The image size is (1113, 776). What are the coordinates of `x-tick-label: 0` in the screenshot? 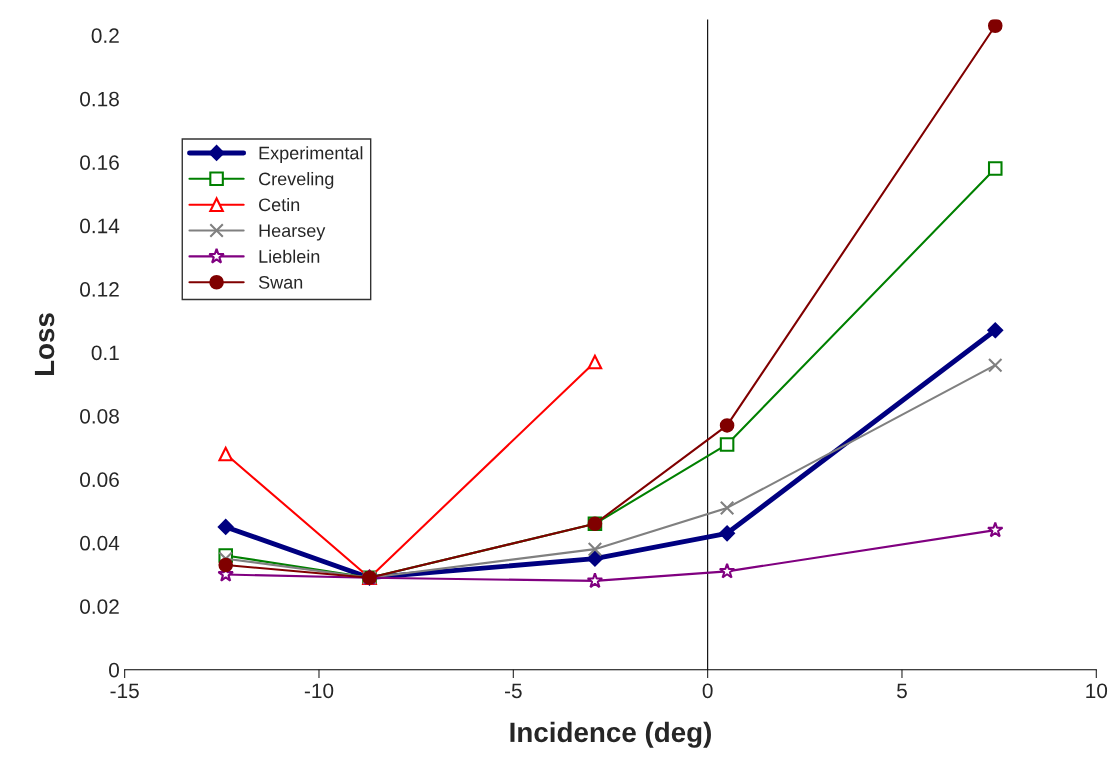 It's located at (707, 691).